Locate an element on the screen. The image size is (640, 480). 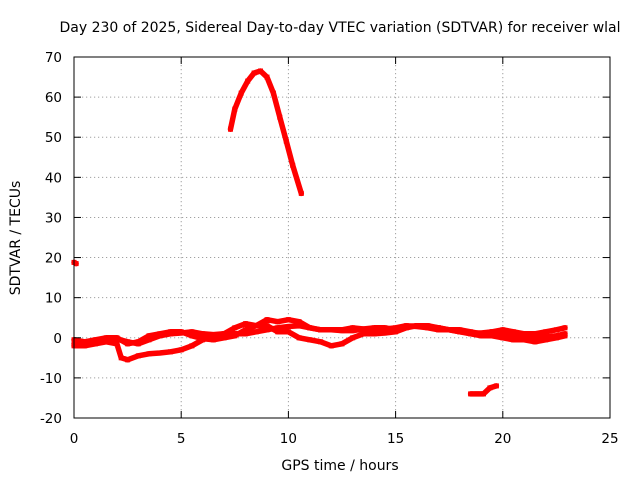
x-axis-label: GPS time / hours is located at coordinates (339, 466).